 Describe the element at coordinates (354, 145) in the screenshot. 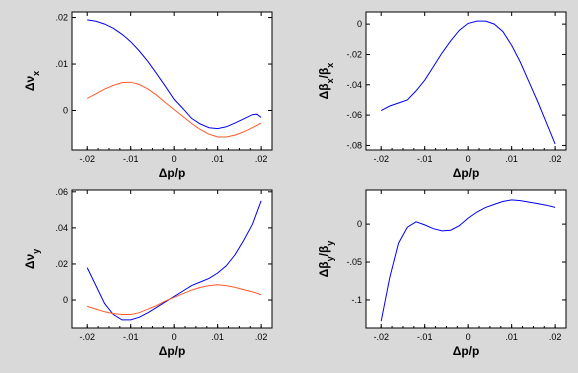

I see `y-tick-label: -.08` at that location.